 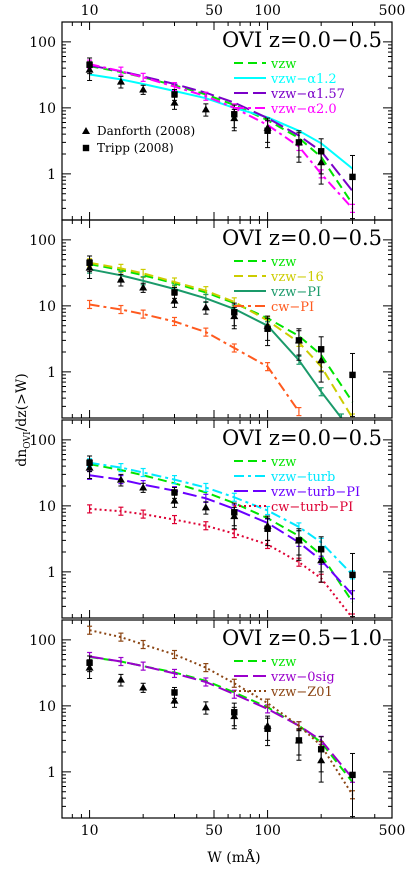 What do you see at coordinates (233, 857) in the screenshot?
I see `x-axis-label: W (mÅ)` at bounding box center [233, 857].